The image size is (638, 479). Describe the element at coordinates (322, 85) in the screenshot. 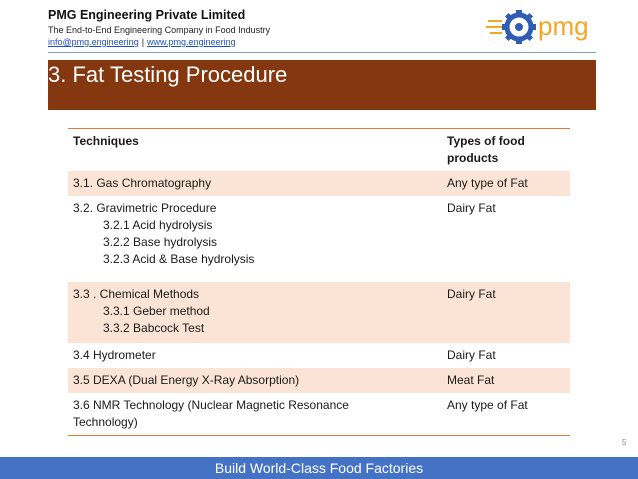

I see `title-bar: 3. Fat Testing Procedure` at that location.